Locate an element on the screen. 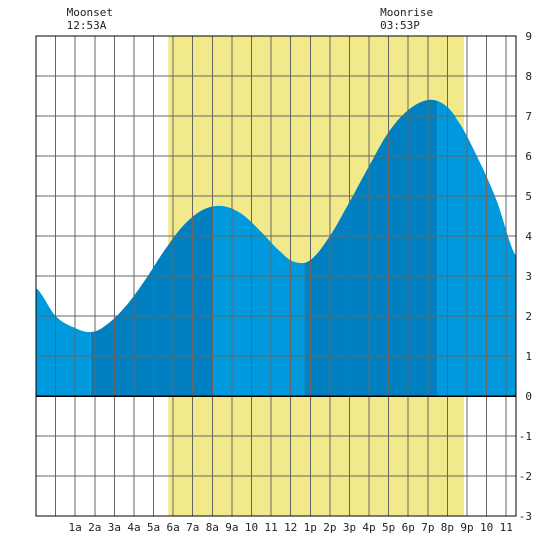  x-tick-label: 7a is located at coordinates (192, 527).